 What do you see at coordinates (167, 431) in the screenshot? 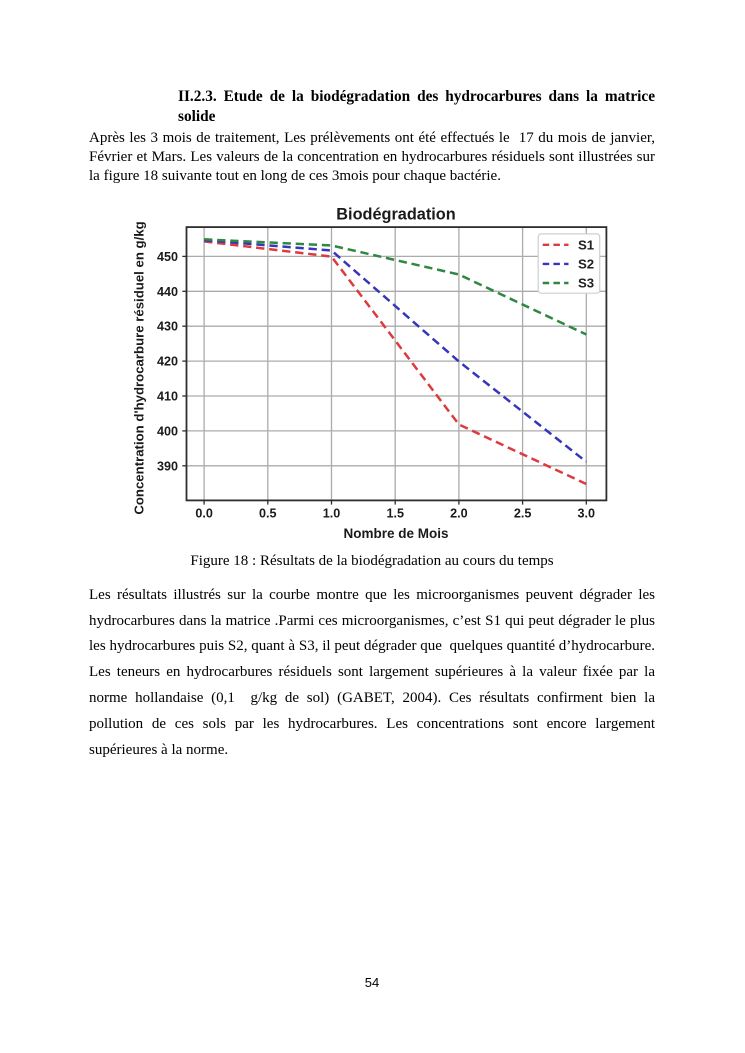
I see `svg-text: 400` at bounding box center [167, 431].